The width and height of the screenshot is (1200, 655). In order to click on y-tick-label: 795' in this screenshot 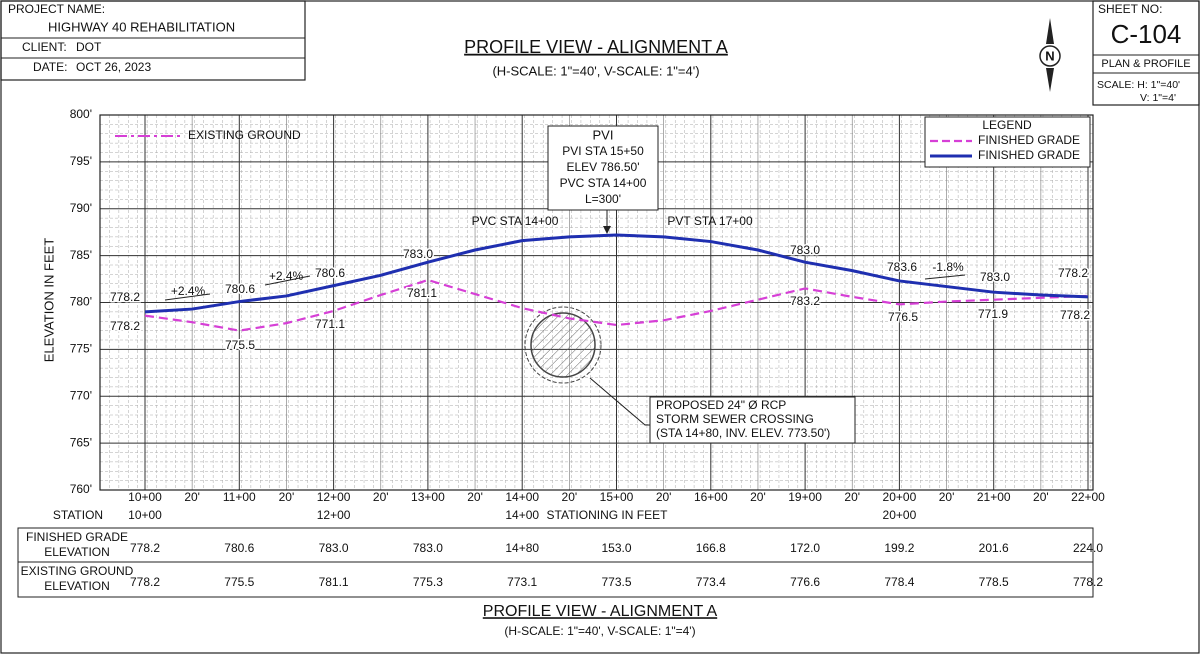, I will do `click(81, 161)`.